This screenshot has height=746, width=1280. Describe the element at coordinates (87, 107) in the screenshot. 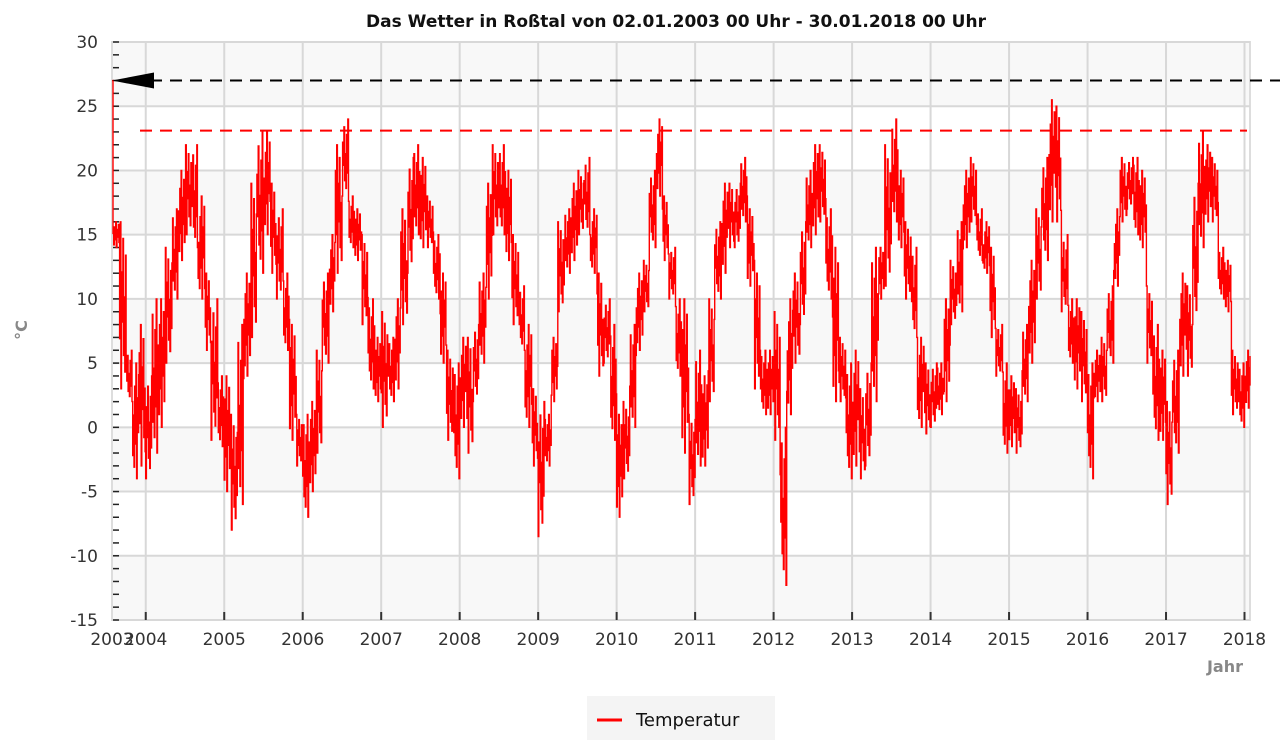

I see `y-tick-label: 25` at that location.